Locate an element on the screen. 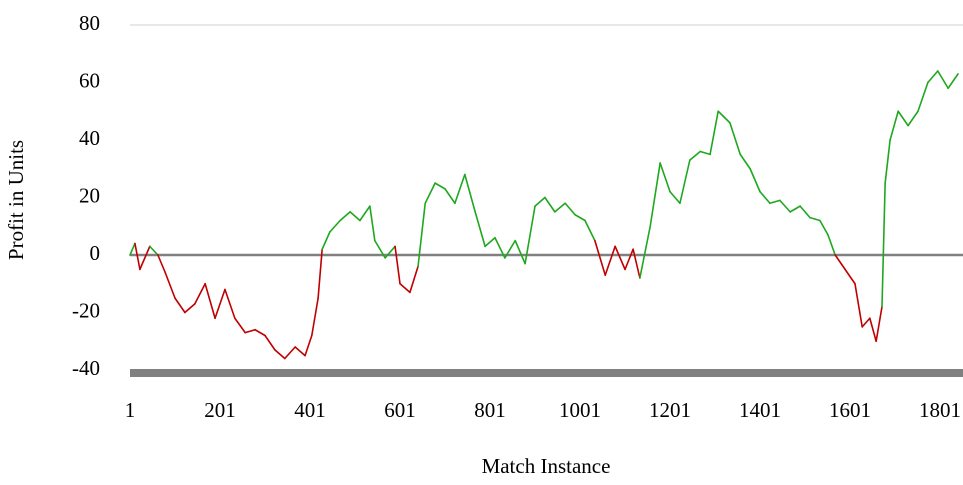  x-tick-label: 1001 is located at coordinates (580, 410).